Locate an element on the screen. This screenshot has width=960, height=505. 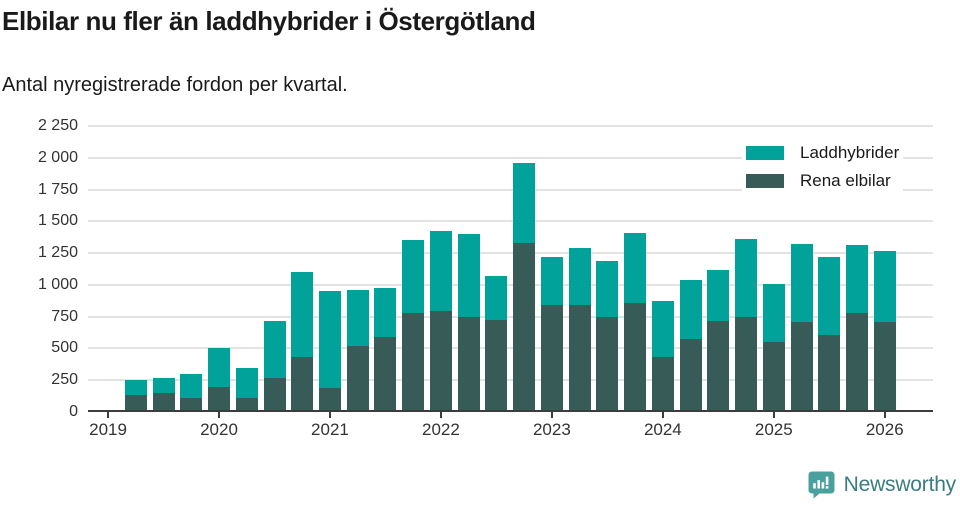
x-axis-year-label: 2024 is located at coordinates (662, 429).